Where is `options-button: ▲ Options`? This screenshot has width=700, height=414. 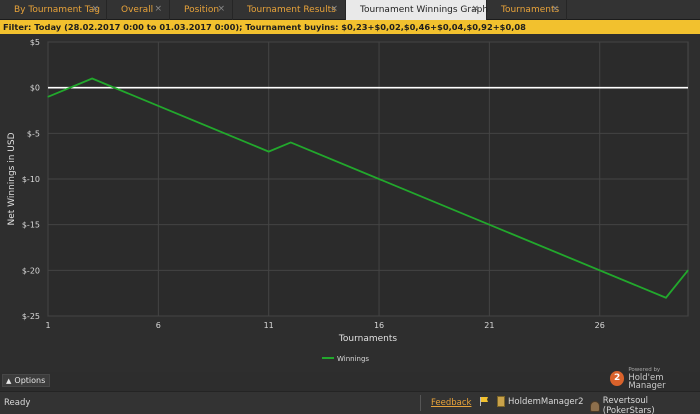 options-button: ▲ Options is located at coordinates (26, 380).